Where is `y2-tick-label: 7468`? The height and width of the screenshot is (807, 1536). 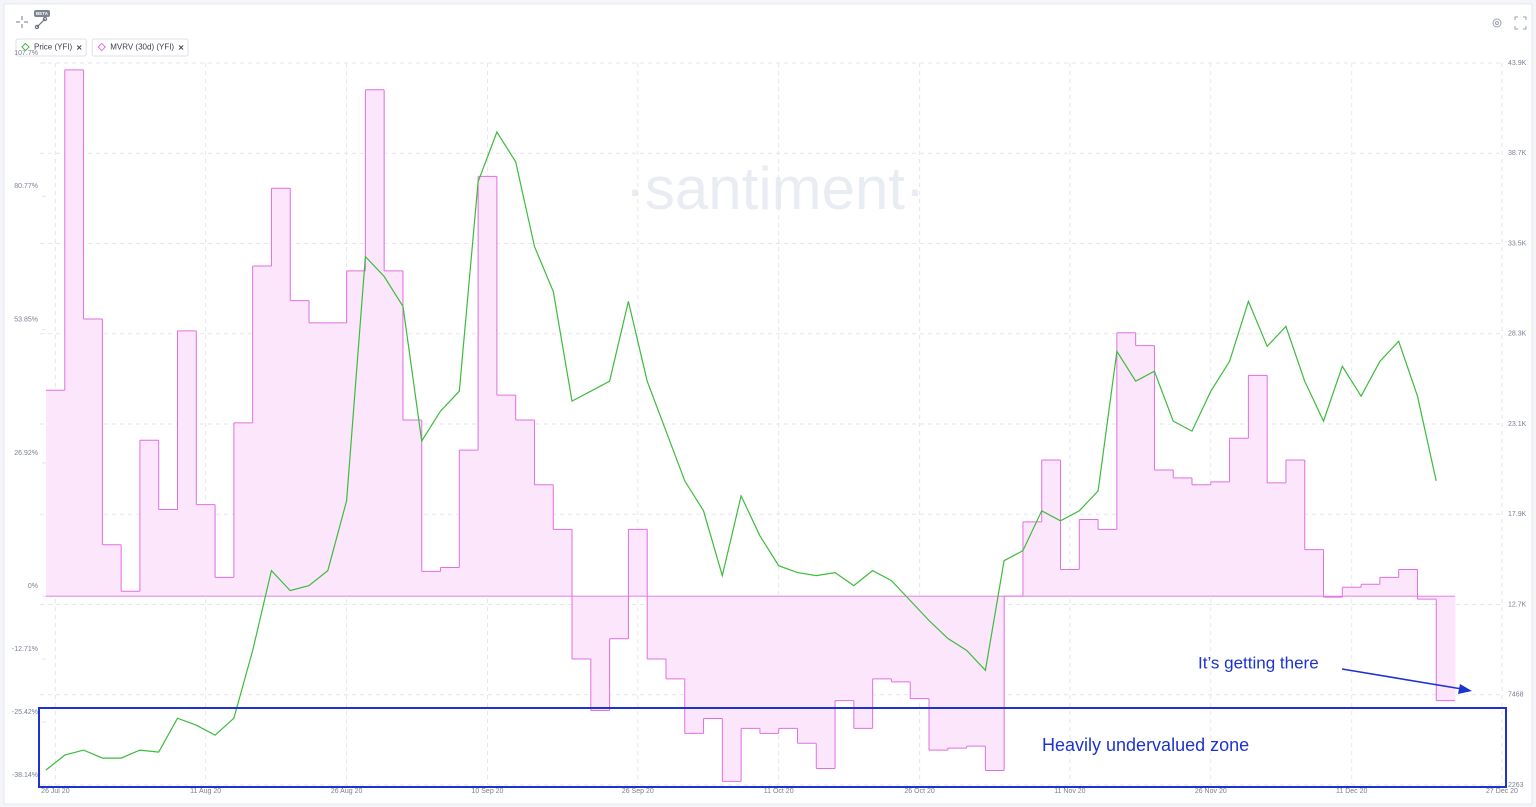
y2-tick-label: 7468 is located at coordinates (1516, 695).